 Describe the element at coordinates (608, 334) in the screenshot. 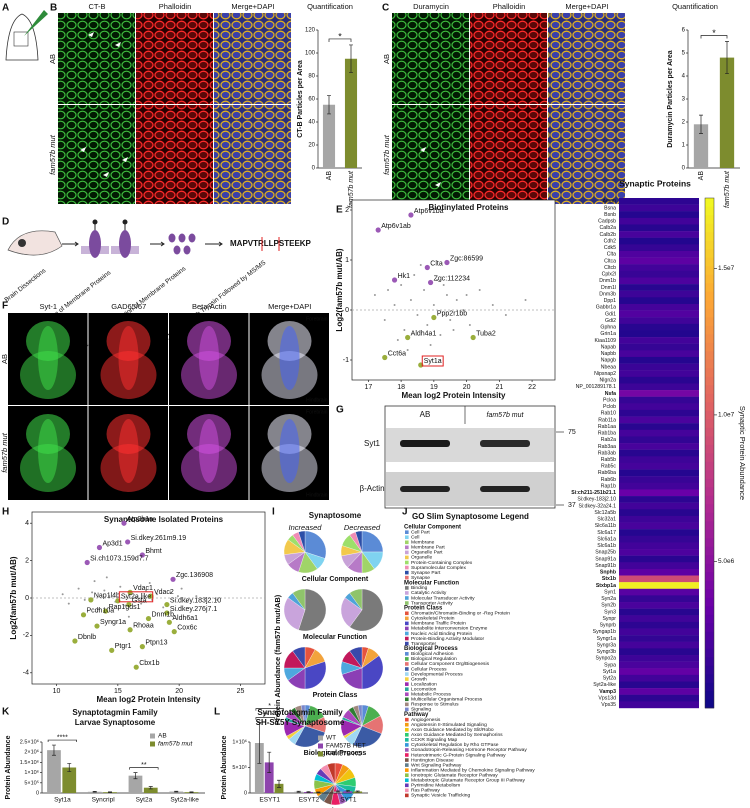

I see `row-label: Grin1a` at that location.